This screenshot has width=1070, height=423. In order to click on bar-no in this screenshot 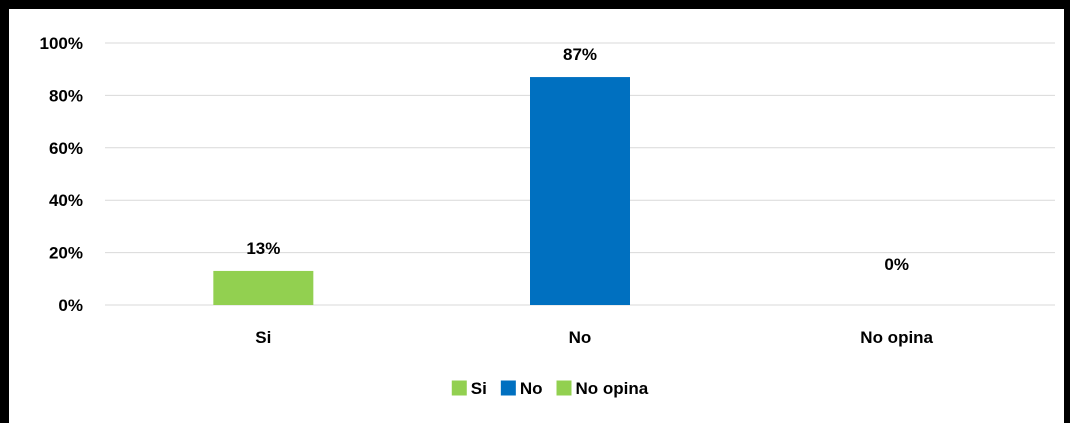, I will do `click(580, 191)`.